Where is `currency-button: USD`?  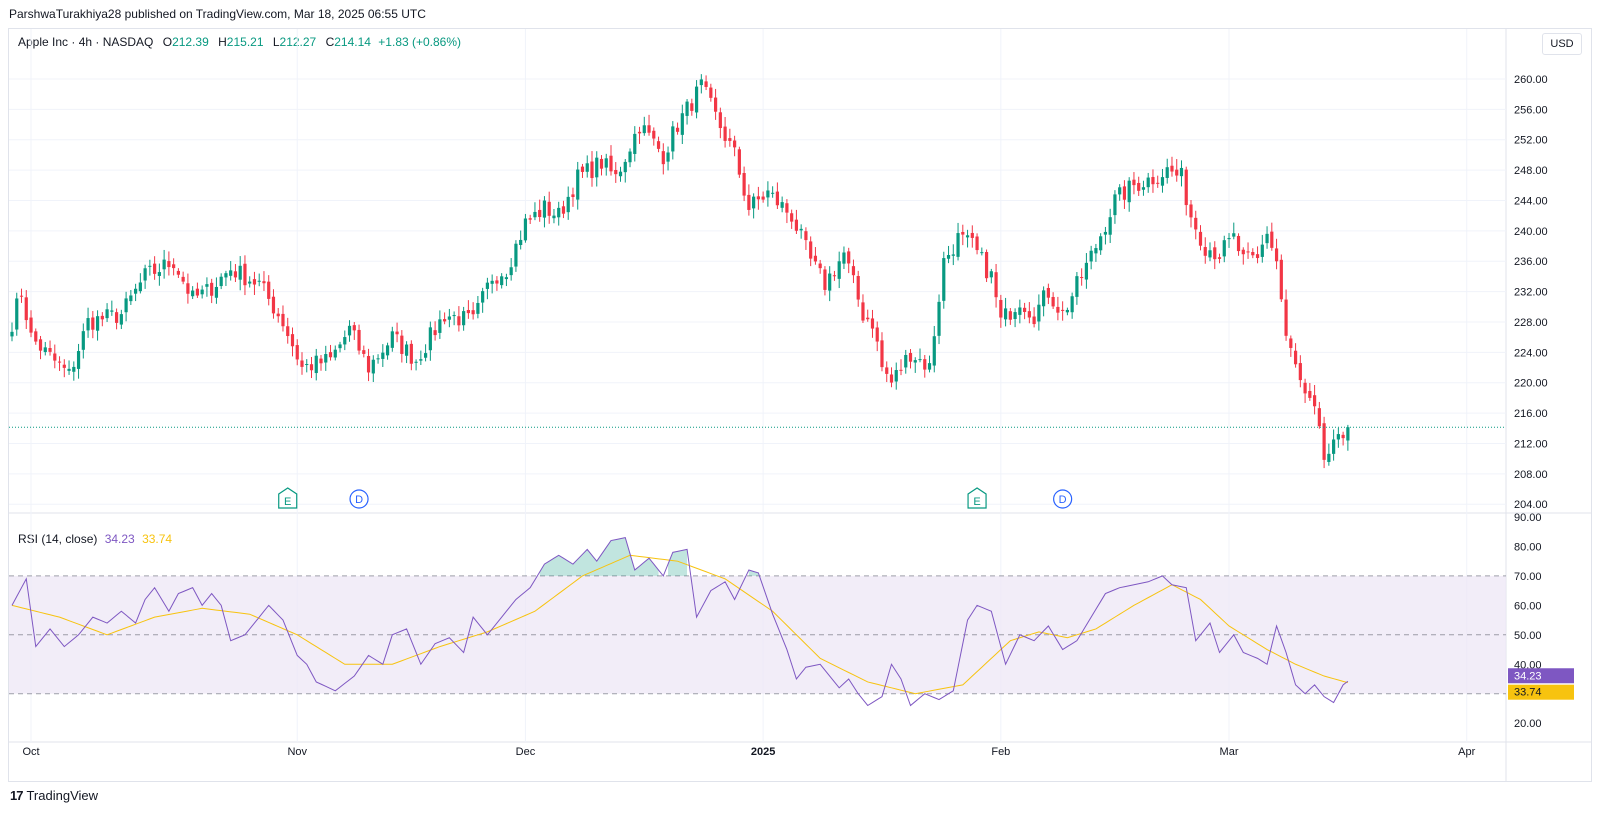
currency-button: USD is located at coordinates (1562, 44).